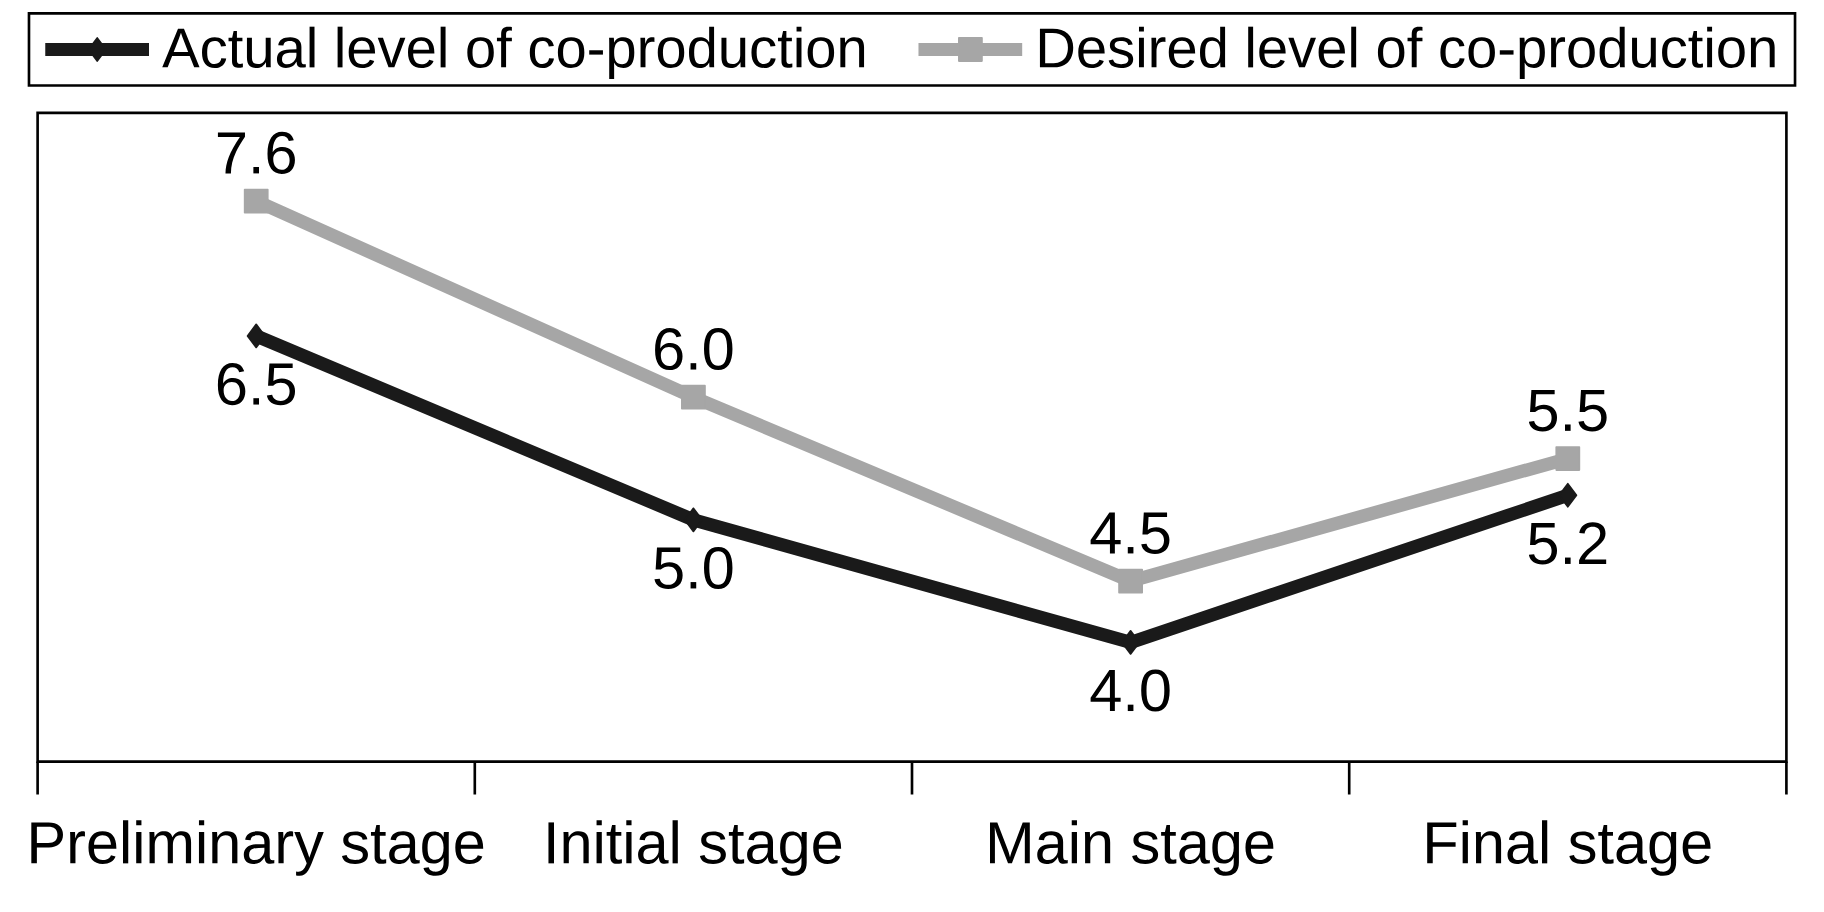  What do you see at coordinates (1130, 533) in the screenshot?
I see `data-label: 4.5` at bounding box center [1130, 533].